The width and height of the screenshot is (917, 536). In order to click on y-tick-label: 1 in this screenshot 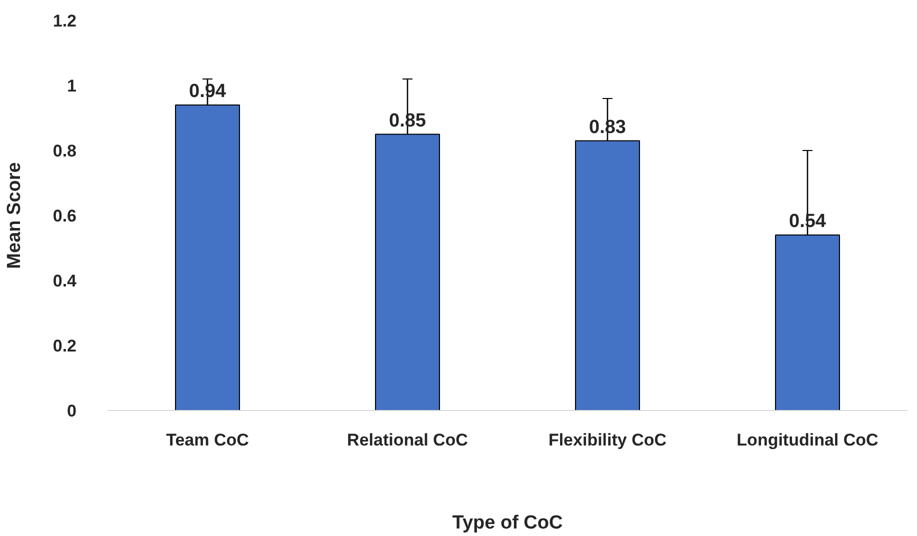, I will do `click(72, 86)`.